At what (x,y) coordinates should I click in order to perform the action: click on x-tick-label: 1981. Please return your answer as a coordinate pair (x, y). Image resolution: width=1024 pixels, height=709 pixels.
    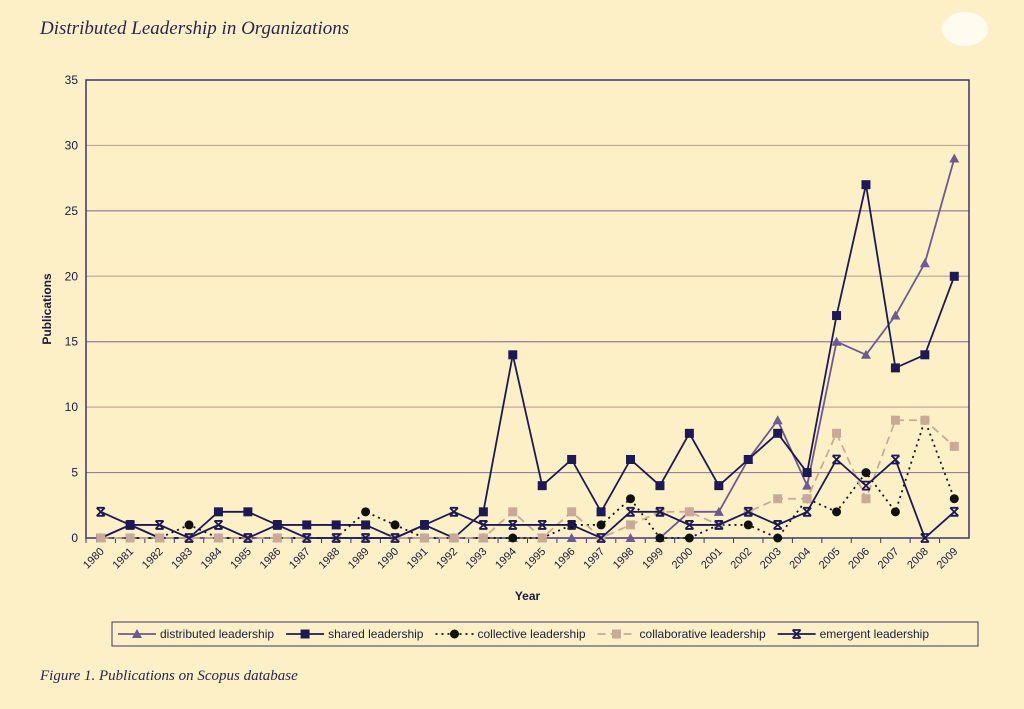
    Looking at the image, I should click on (123, 559).